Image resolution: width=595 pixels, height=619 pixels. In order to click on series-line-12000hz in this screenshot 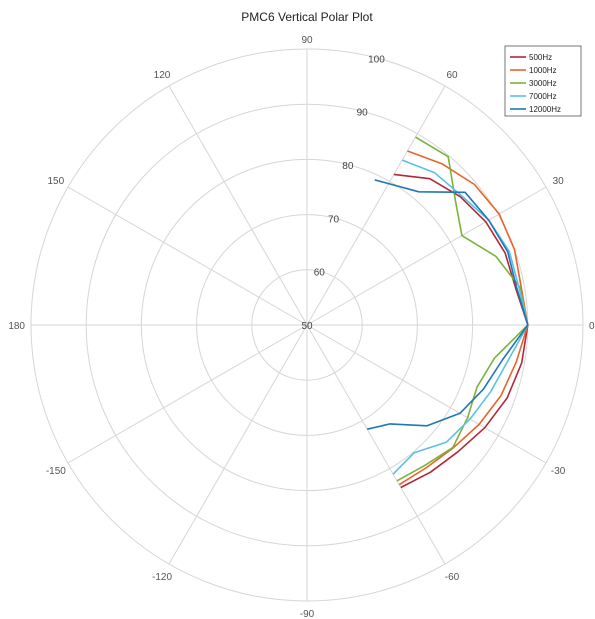, I will do `click(448, 304)`.